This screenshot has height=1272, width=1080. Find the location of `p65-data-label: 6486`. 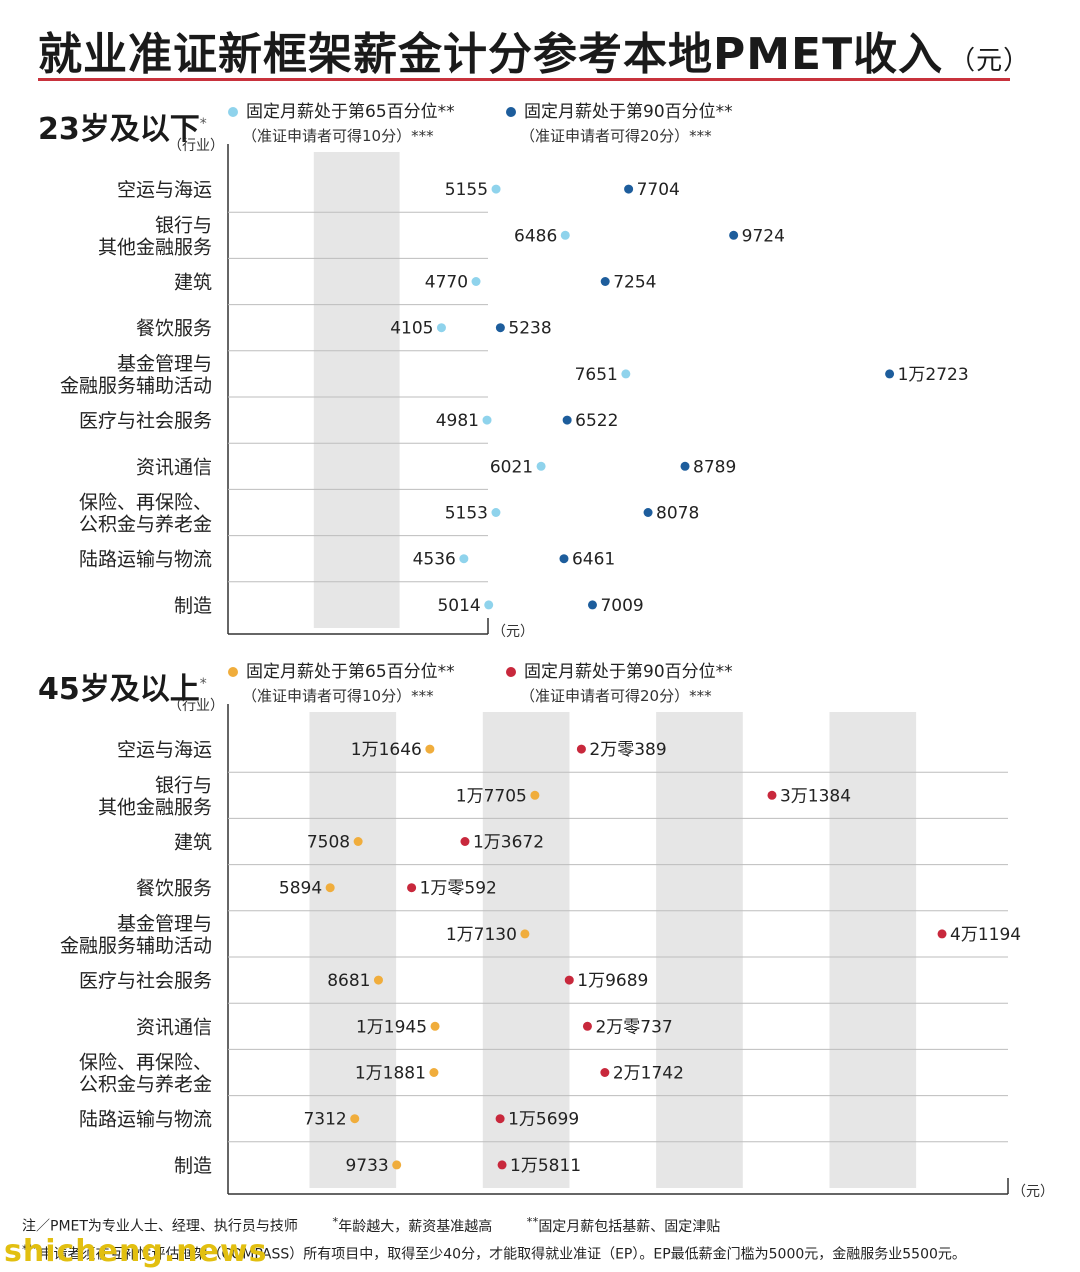

p65-data-label: 6486 is located at coordinates (535, 236).